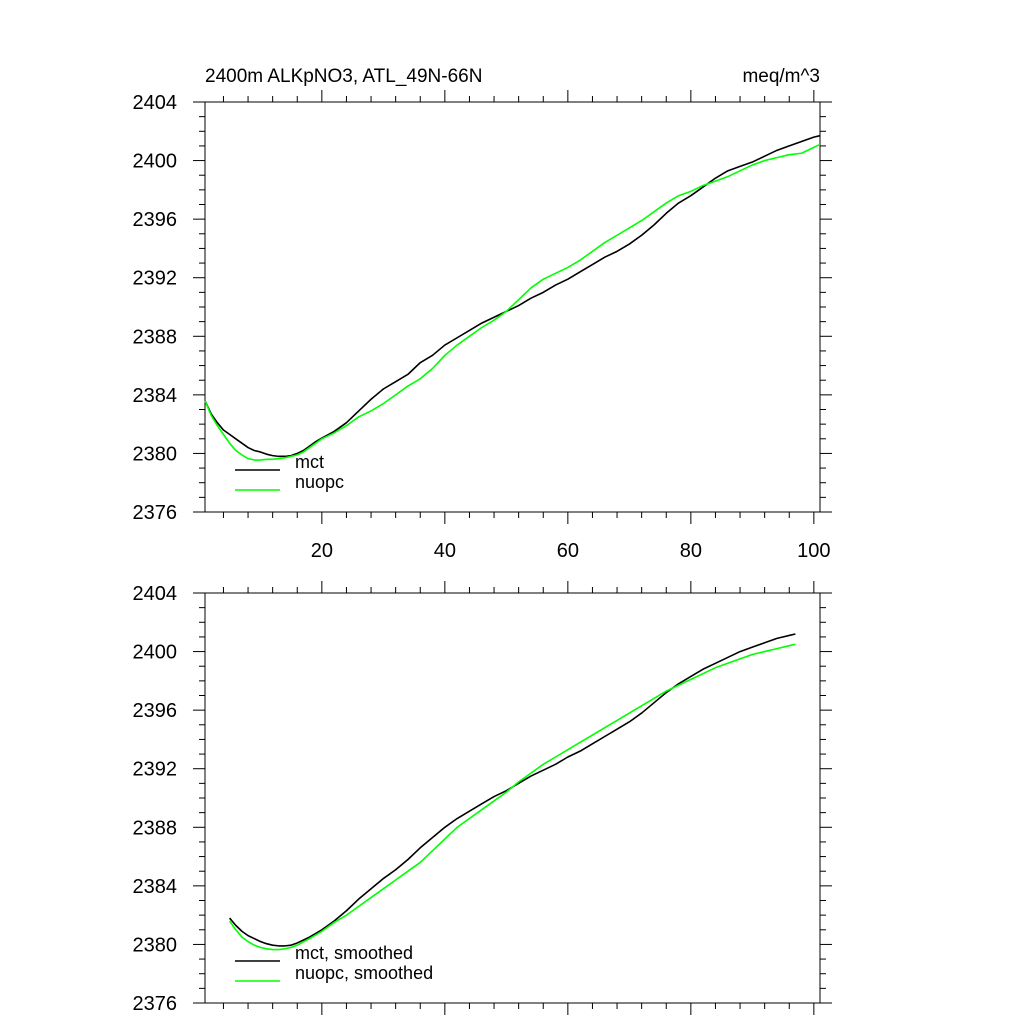 This screenshot has width=1024, height=1024. I want to click on chart-title: 2400m ALKpNO3, ATL_49N-66N, so click(343, 76).